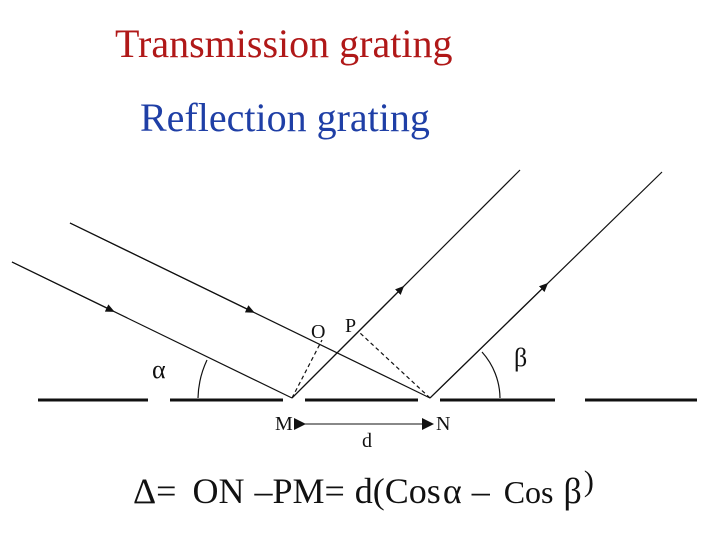  What do you see at coordinates (218, 491) in the screenshot?
I see `formula-on: ON` at bounding box center [218, 491].